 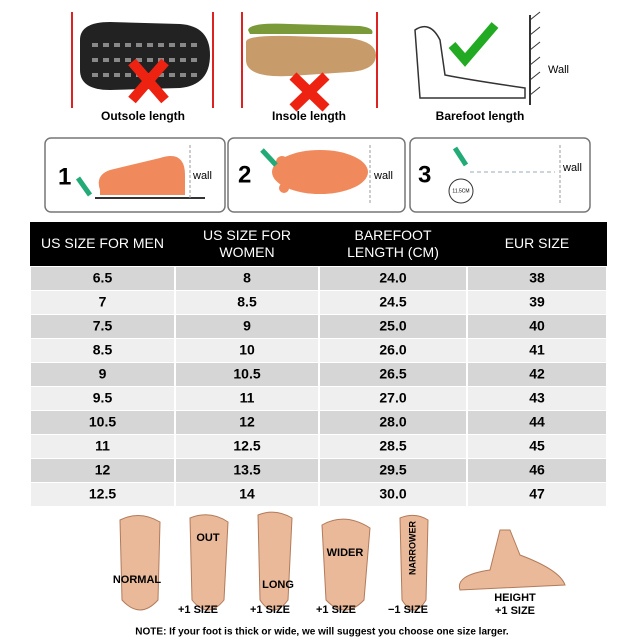 I want to click on cell: 30.0, so click(x=392, y=494).